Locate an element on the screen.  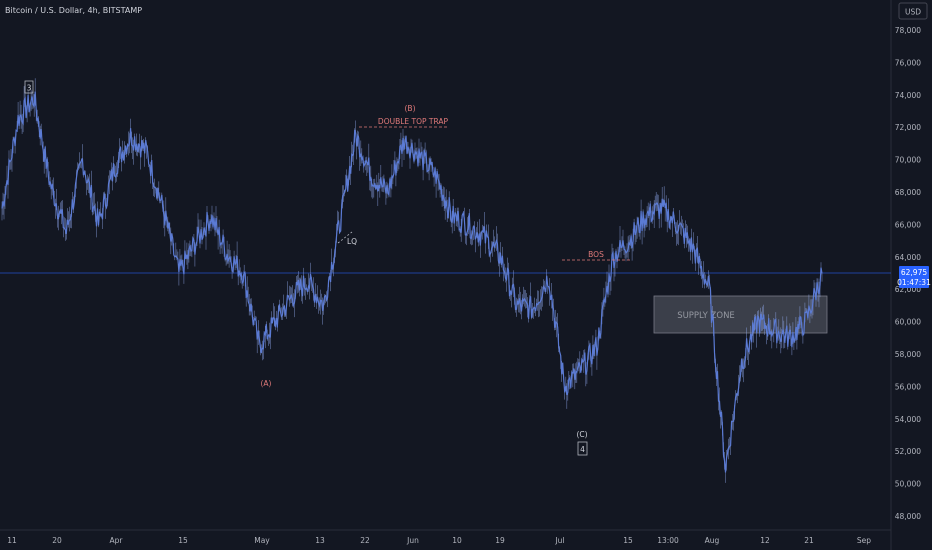
wave-a-label: (A) is located at coordinates (266, 383).